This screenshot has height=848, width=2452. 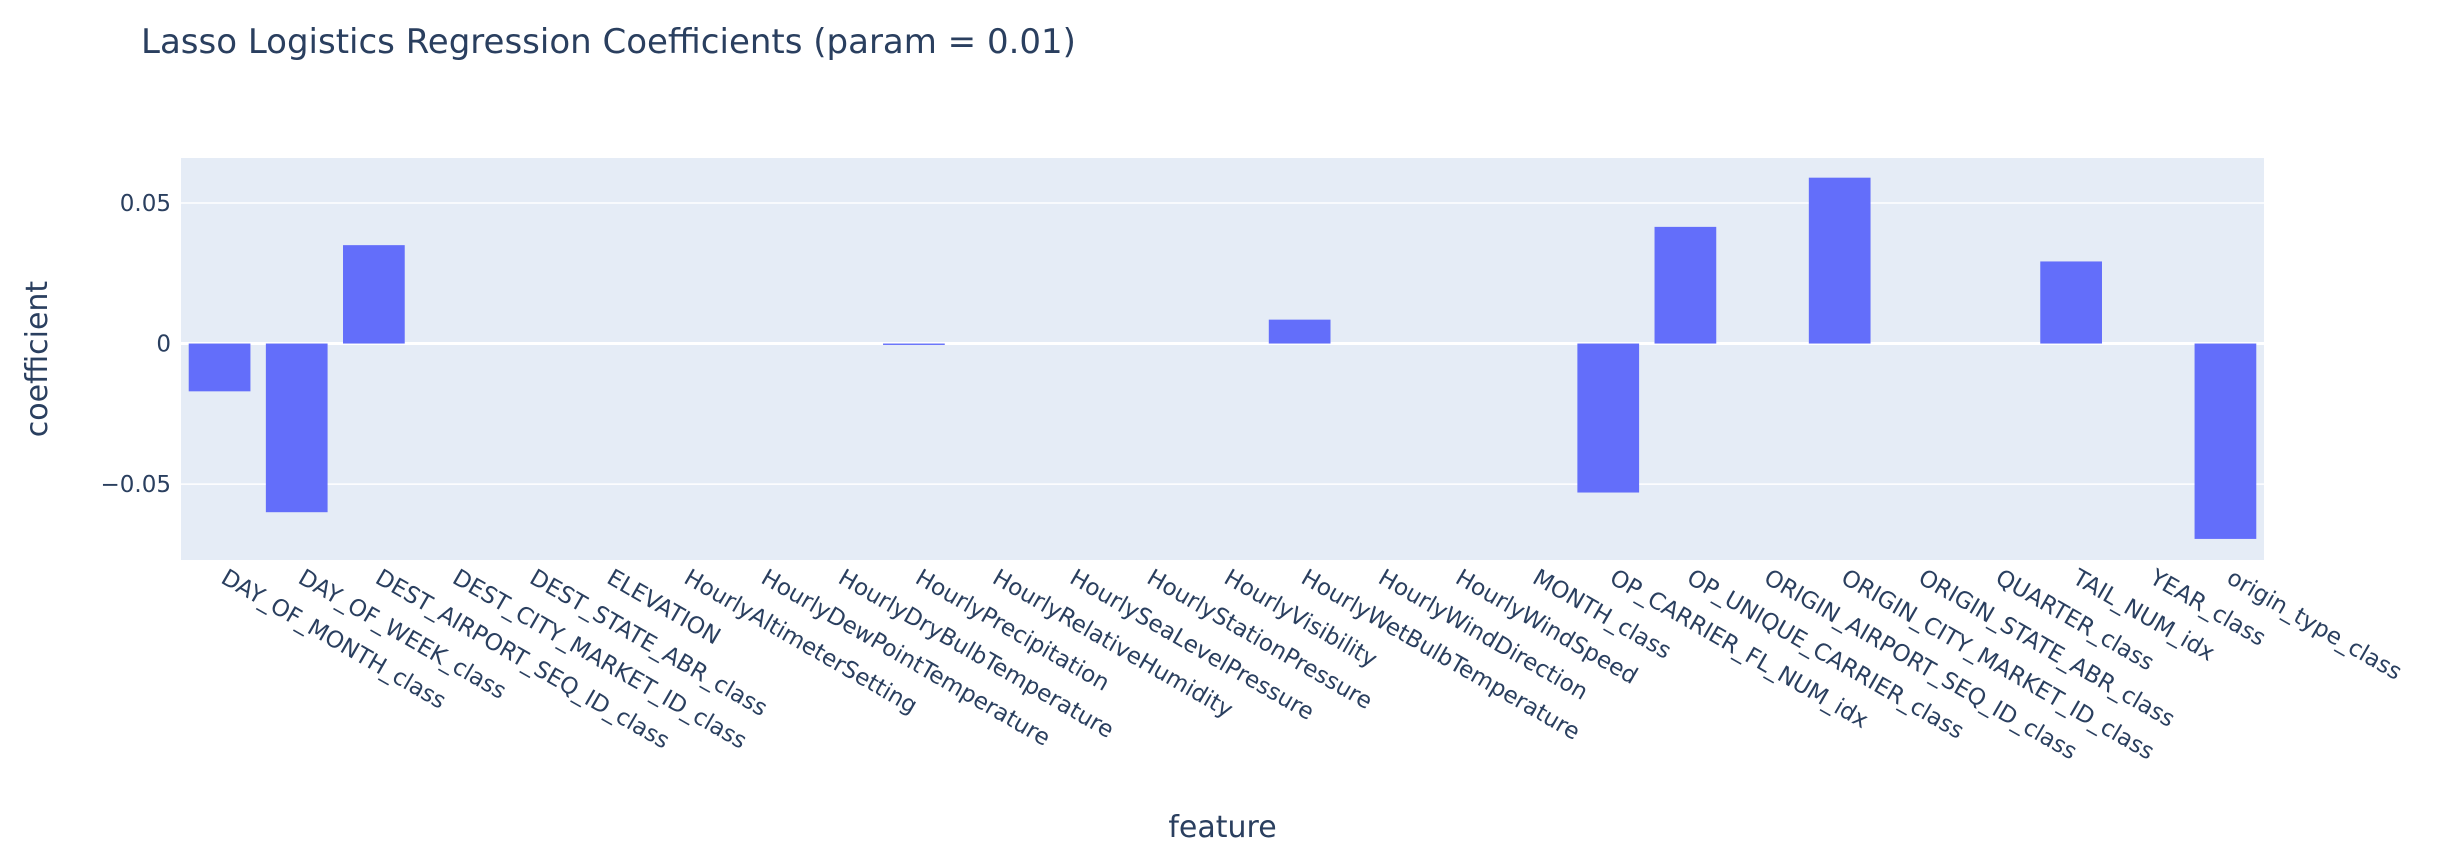 I want to click on y-axis-title: coefficient, so click(x=37, y=359).